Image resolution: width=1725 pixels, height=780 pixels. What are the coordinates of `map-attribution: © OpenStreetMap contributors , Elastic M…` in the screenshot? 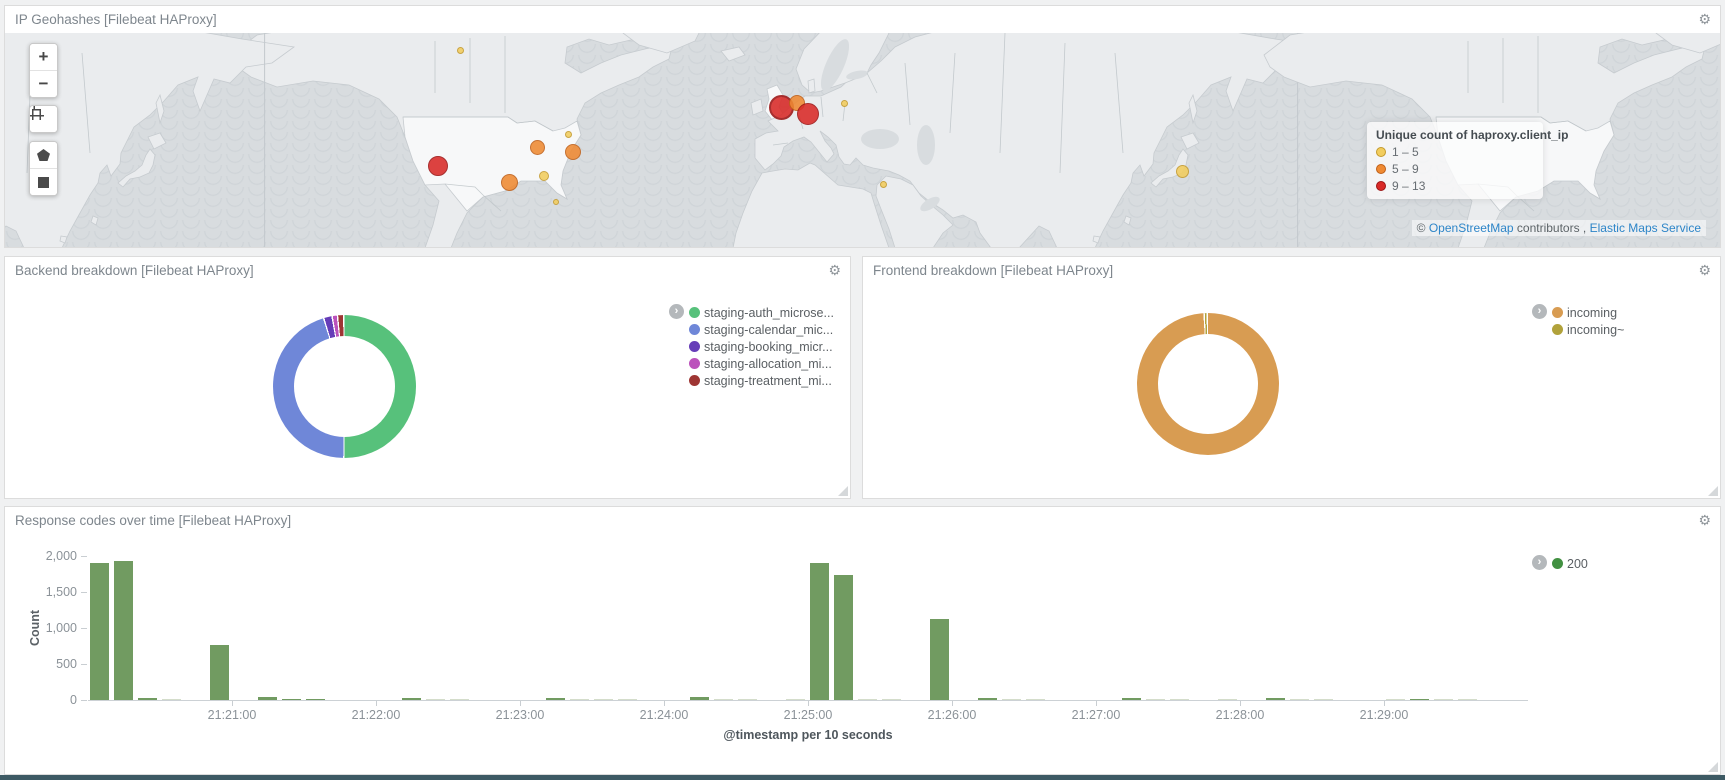 It's located at (1558, 228).